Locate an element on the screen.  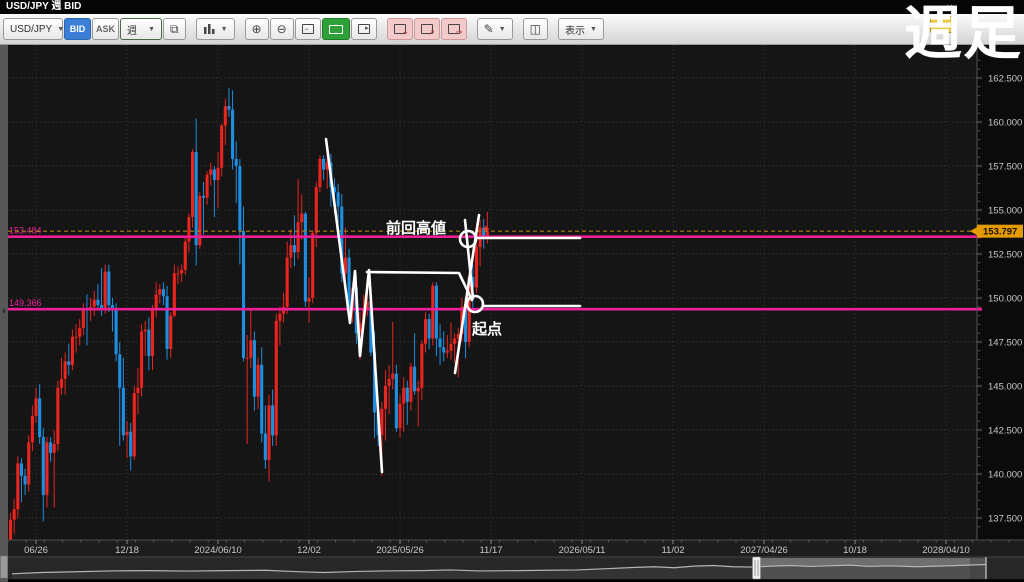
pencil-button: ✎ ▼ is located at coordinates (494, 29).